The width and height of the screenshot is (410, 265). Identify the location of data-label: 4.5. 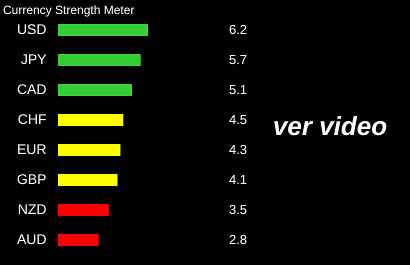
(238, 119).